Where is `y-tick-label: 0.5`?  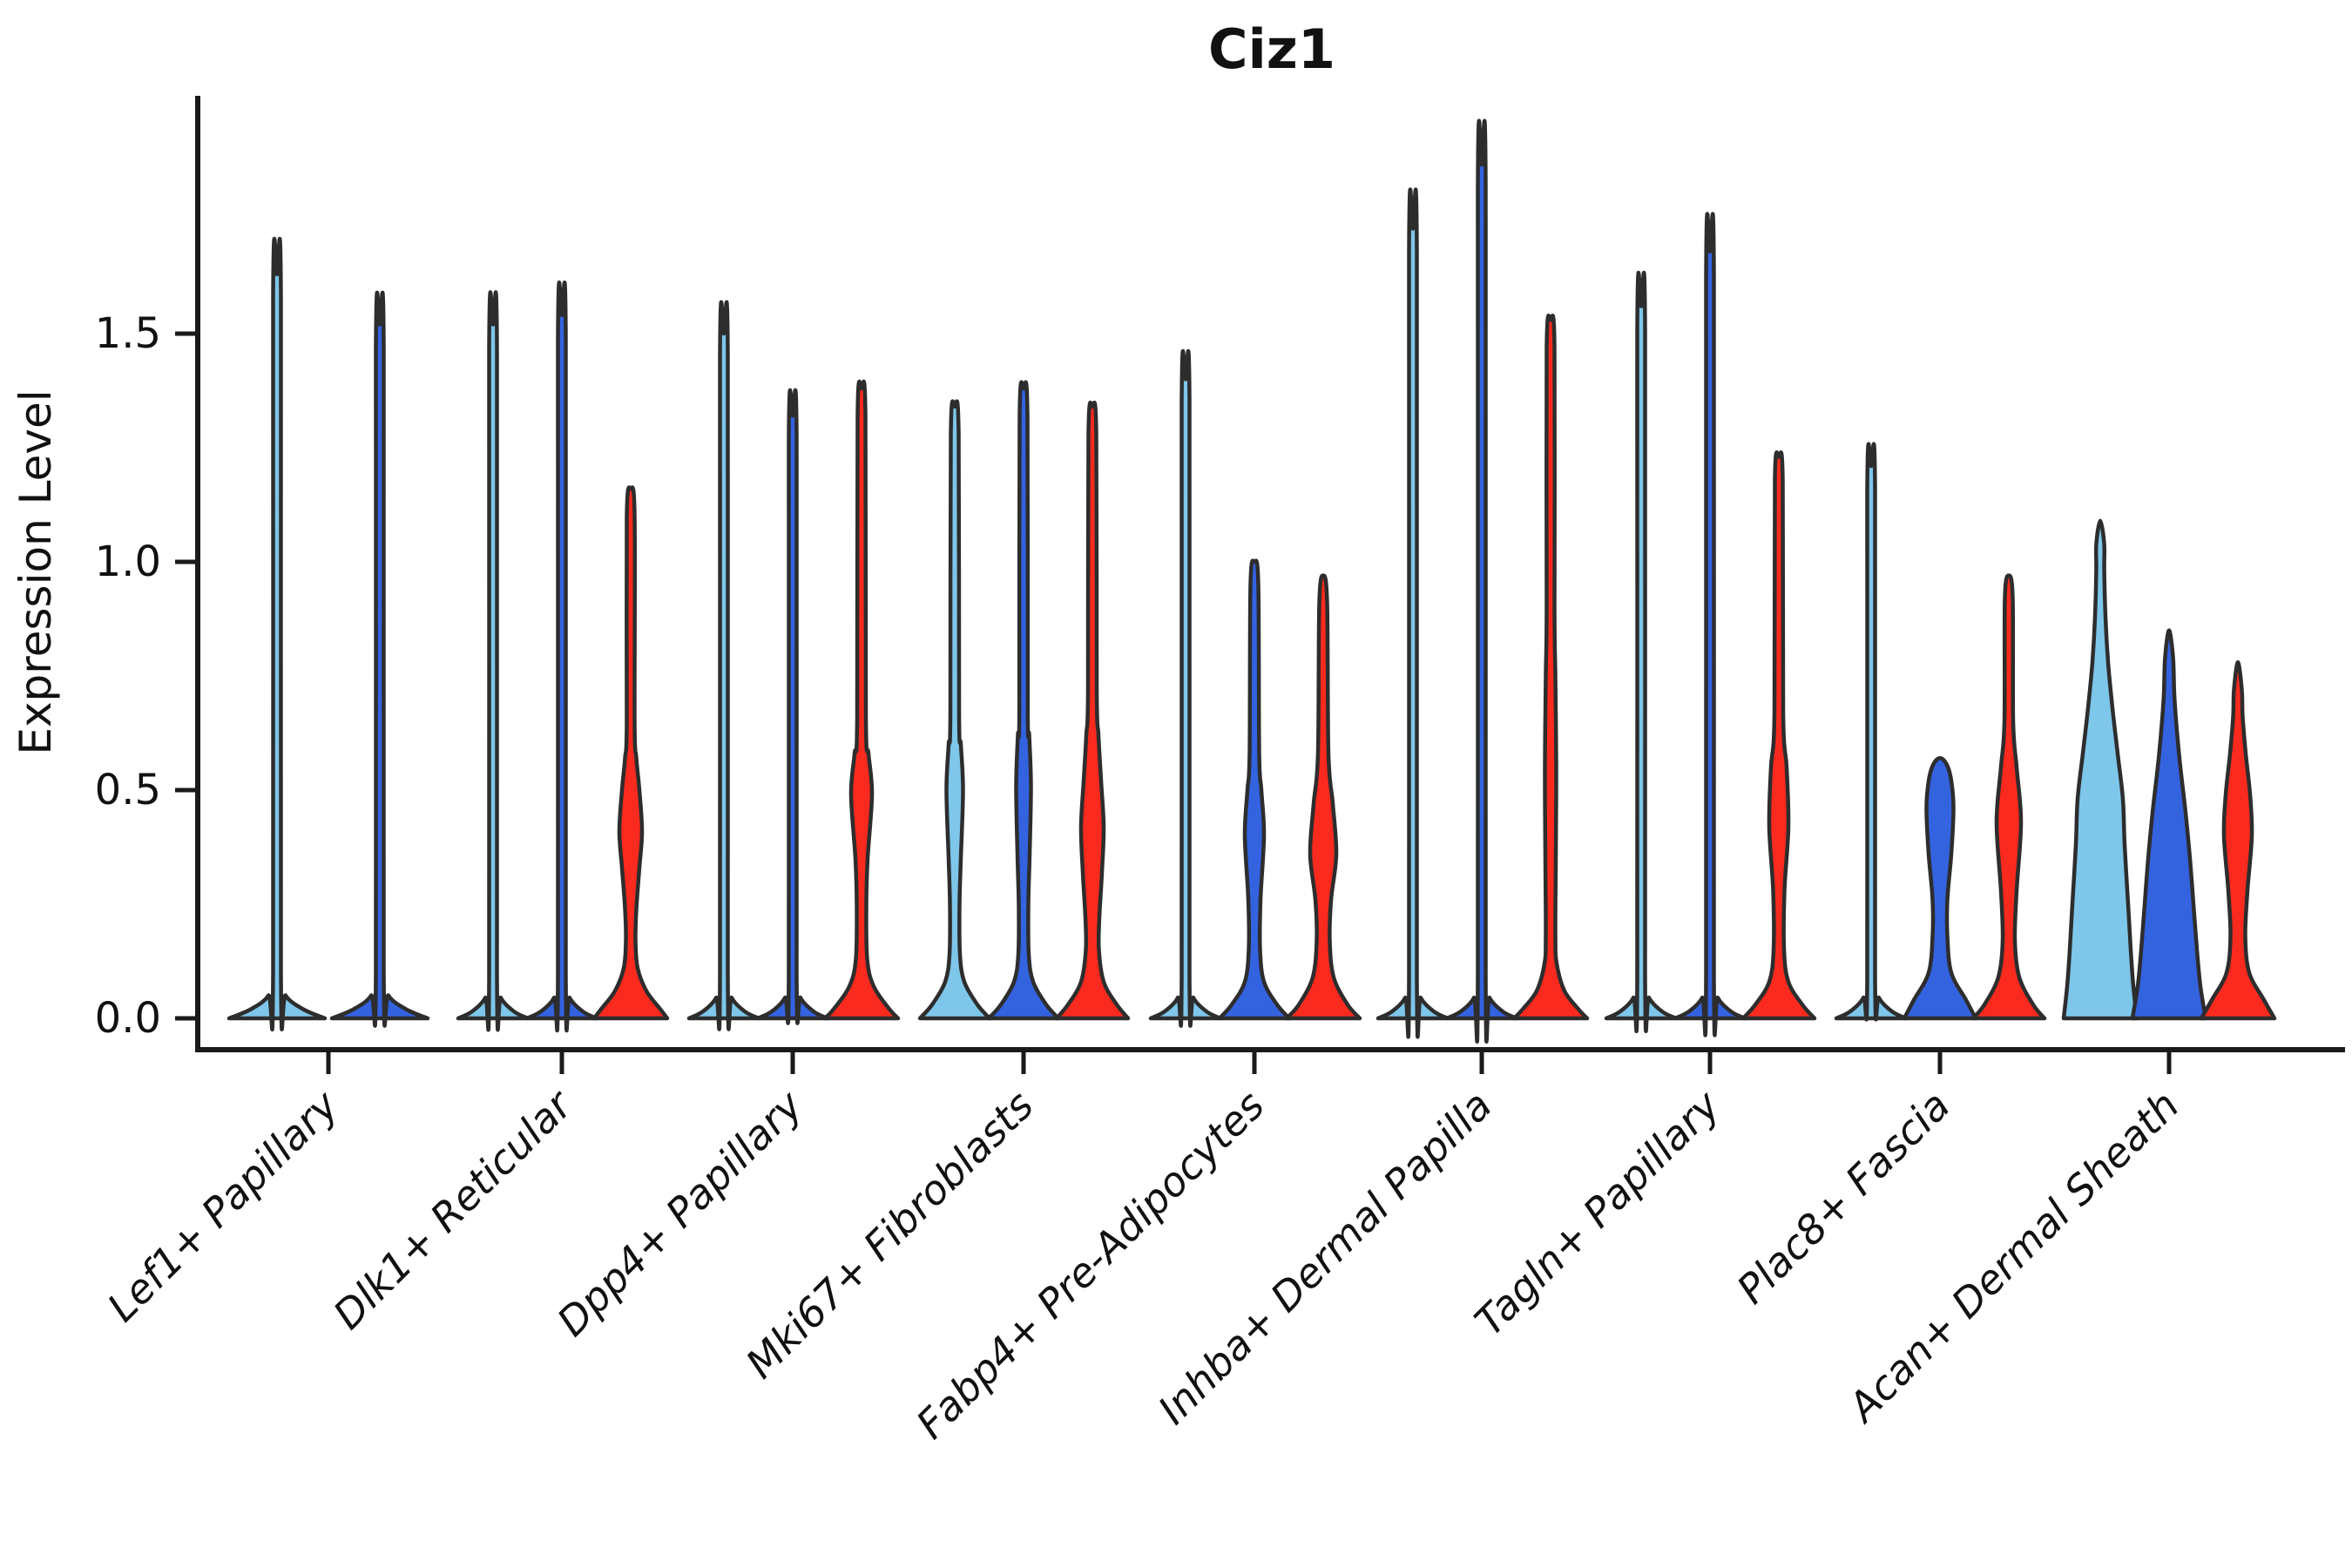
y-tick-label: 0.5 is located at coordinates (128, 790).